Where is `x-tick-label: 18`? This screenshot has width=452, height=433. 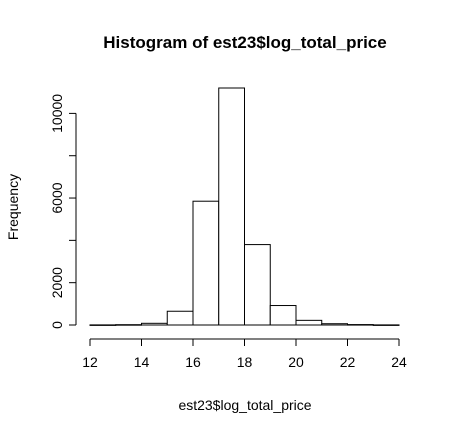
x-tick-label: 18 is located at coordinates (245, 362).